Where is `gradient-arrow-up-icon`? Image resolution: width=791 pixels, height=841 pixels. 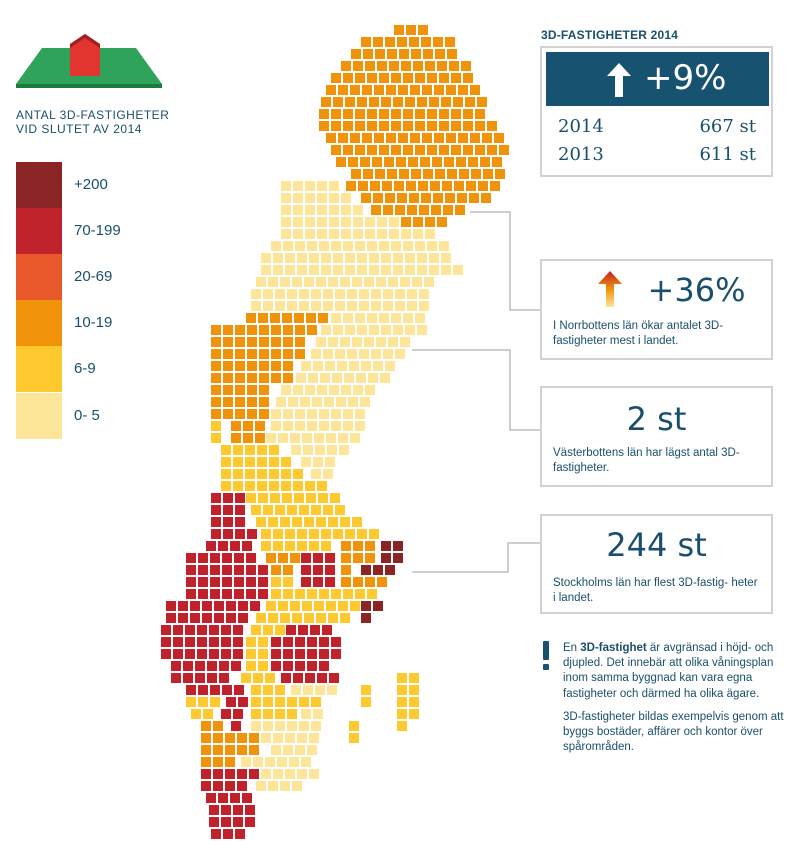 gradient-arrow-up-icon is located at coordinates (610, 289).